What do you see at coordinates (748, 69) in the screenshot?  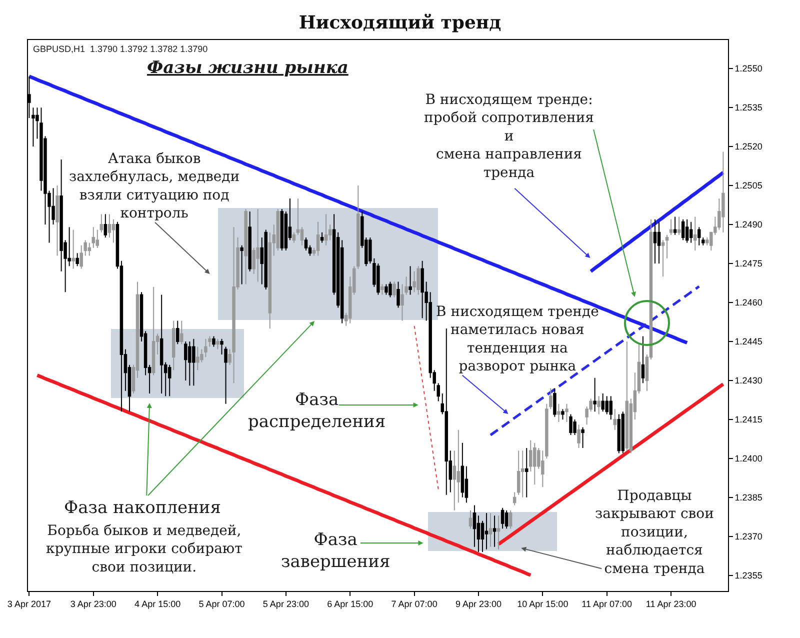 I see `y-tick-label: 1.2550` at bounding box center [748, 69].